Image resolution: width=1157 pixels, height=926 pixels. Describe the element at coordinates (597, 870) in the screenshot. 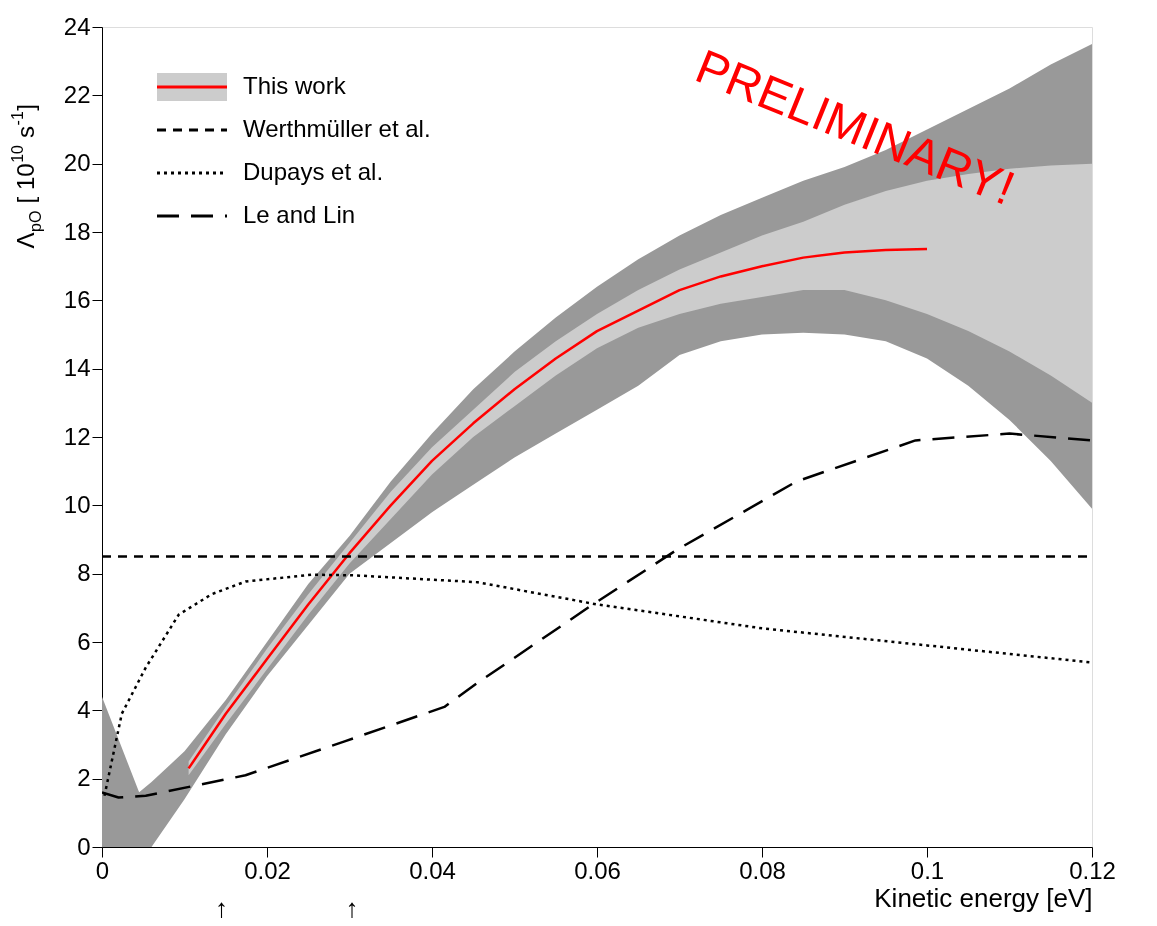

I see `x-tick-label: 0.06` at that location.